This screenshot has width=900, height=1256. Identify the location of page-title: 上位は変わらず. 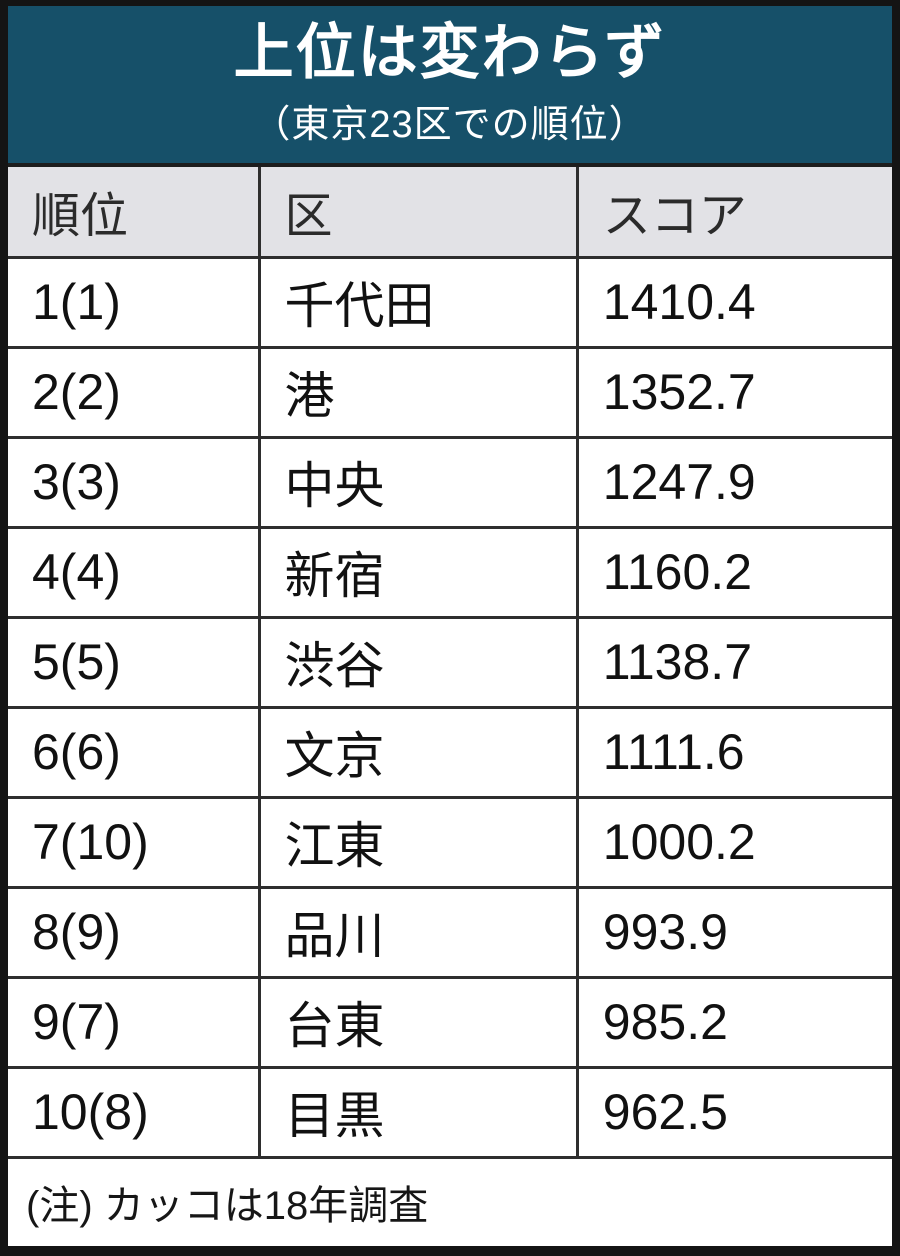
(450, 52).